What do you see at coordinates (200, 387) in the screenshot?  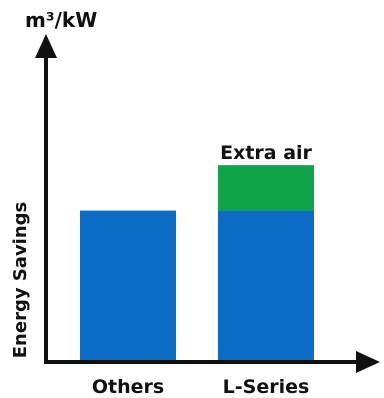 I see `x-tick-labels: Others L-Series` at bounding box center [200, 387].